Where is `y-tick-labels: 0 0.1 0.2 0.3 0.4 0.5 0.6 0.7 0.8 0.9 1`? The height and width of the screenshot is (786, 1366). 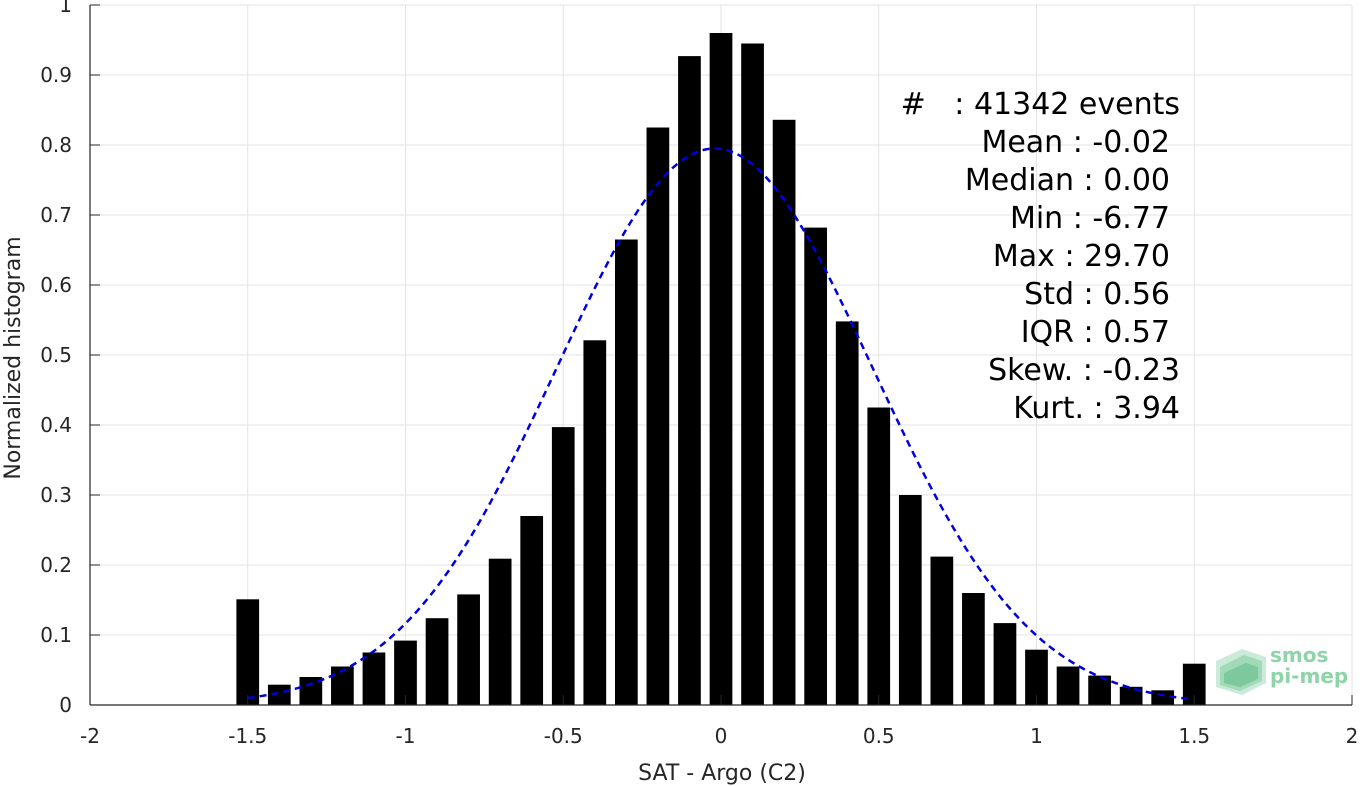
y-tick-labels: 0 0.1 0.2 0.3 0.4 0.5 0.6 0.7 0.8 0.9 1 is located at coordinates (56, 358).